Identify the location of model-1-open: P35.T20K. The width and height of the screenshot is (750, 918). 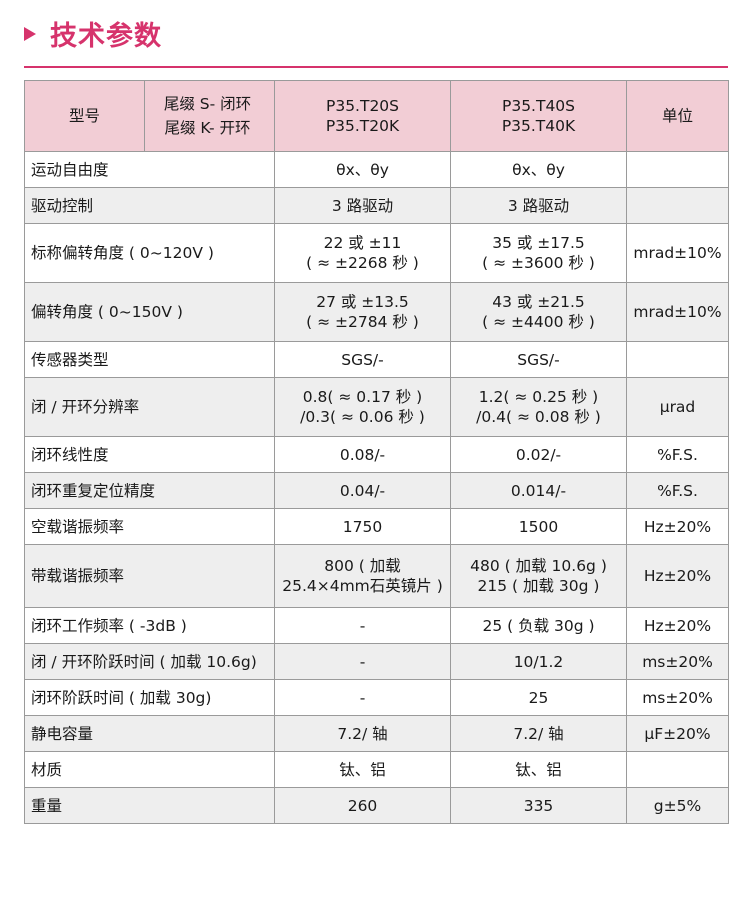
(362, 126).